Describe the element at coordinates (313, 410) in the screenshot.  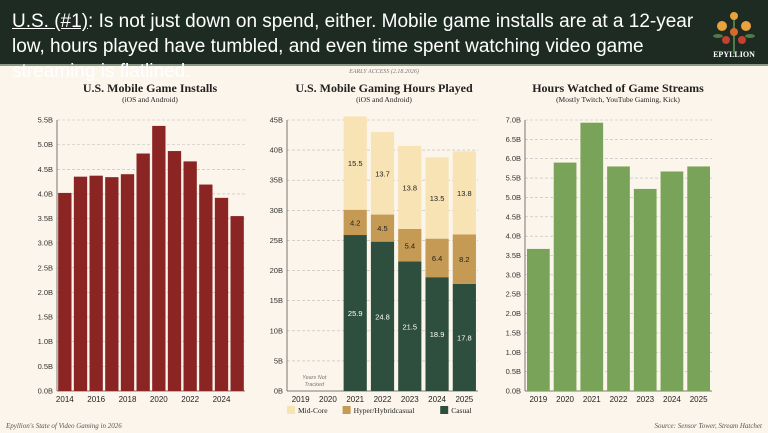
I see `legend-label: Mid-Core` at that location.